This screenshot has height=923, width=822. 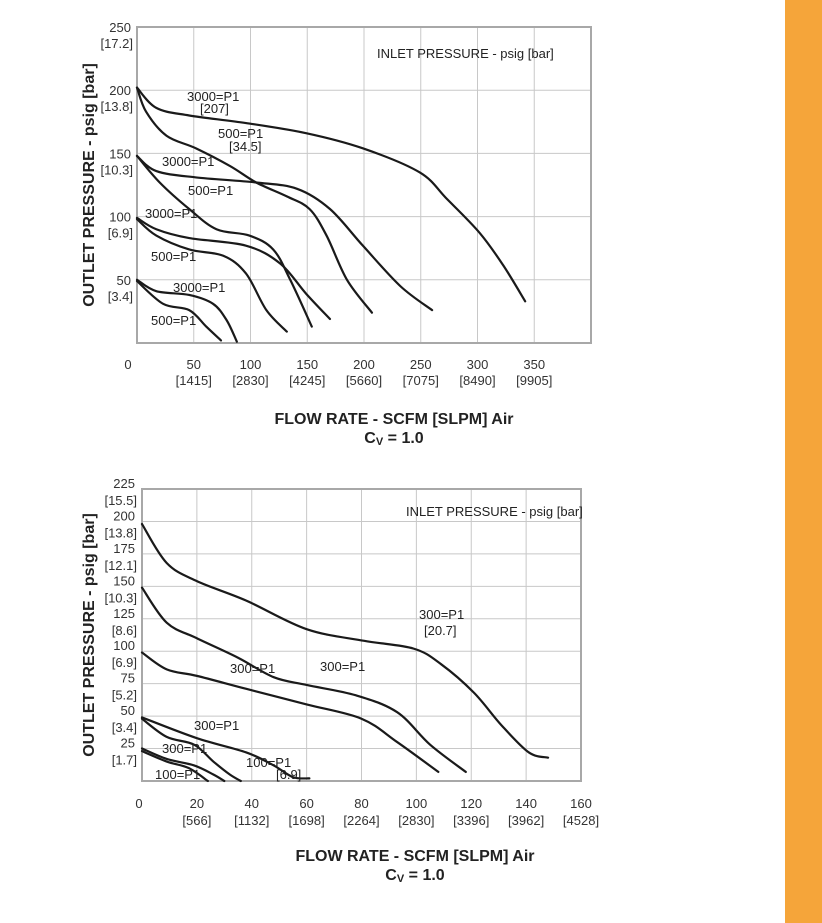 I want to click on x-tick-label: 350, so click(x=534, y=364).